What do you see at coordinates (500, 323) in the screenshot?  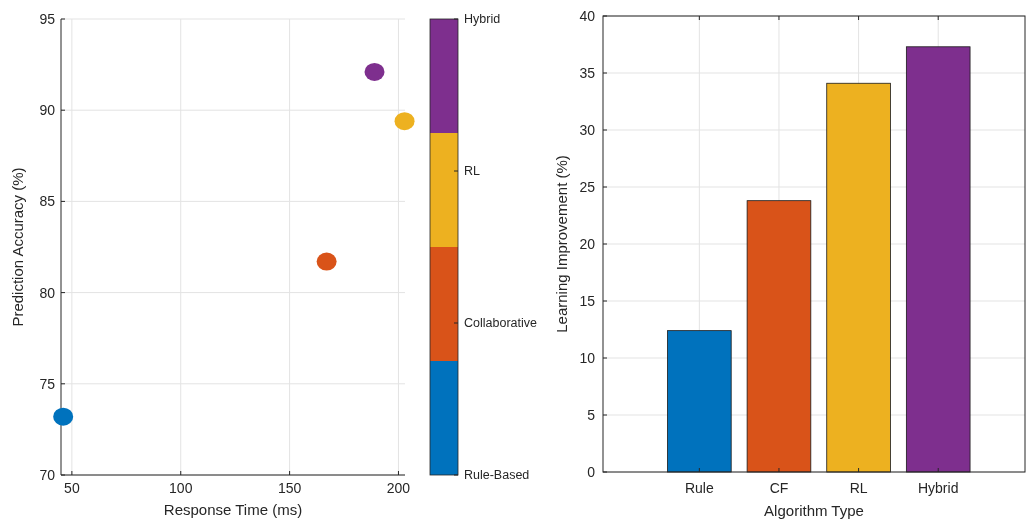 I see `text: Collaborative` at bounding box center [500, 323].